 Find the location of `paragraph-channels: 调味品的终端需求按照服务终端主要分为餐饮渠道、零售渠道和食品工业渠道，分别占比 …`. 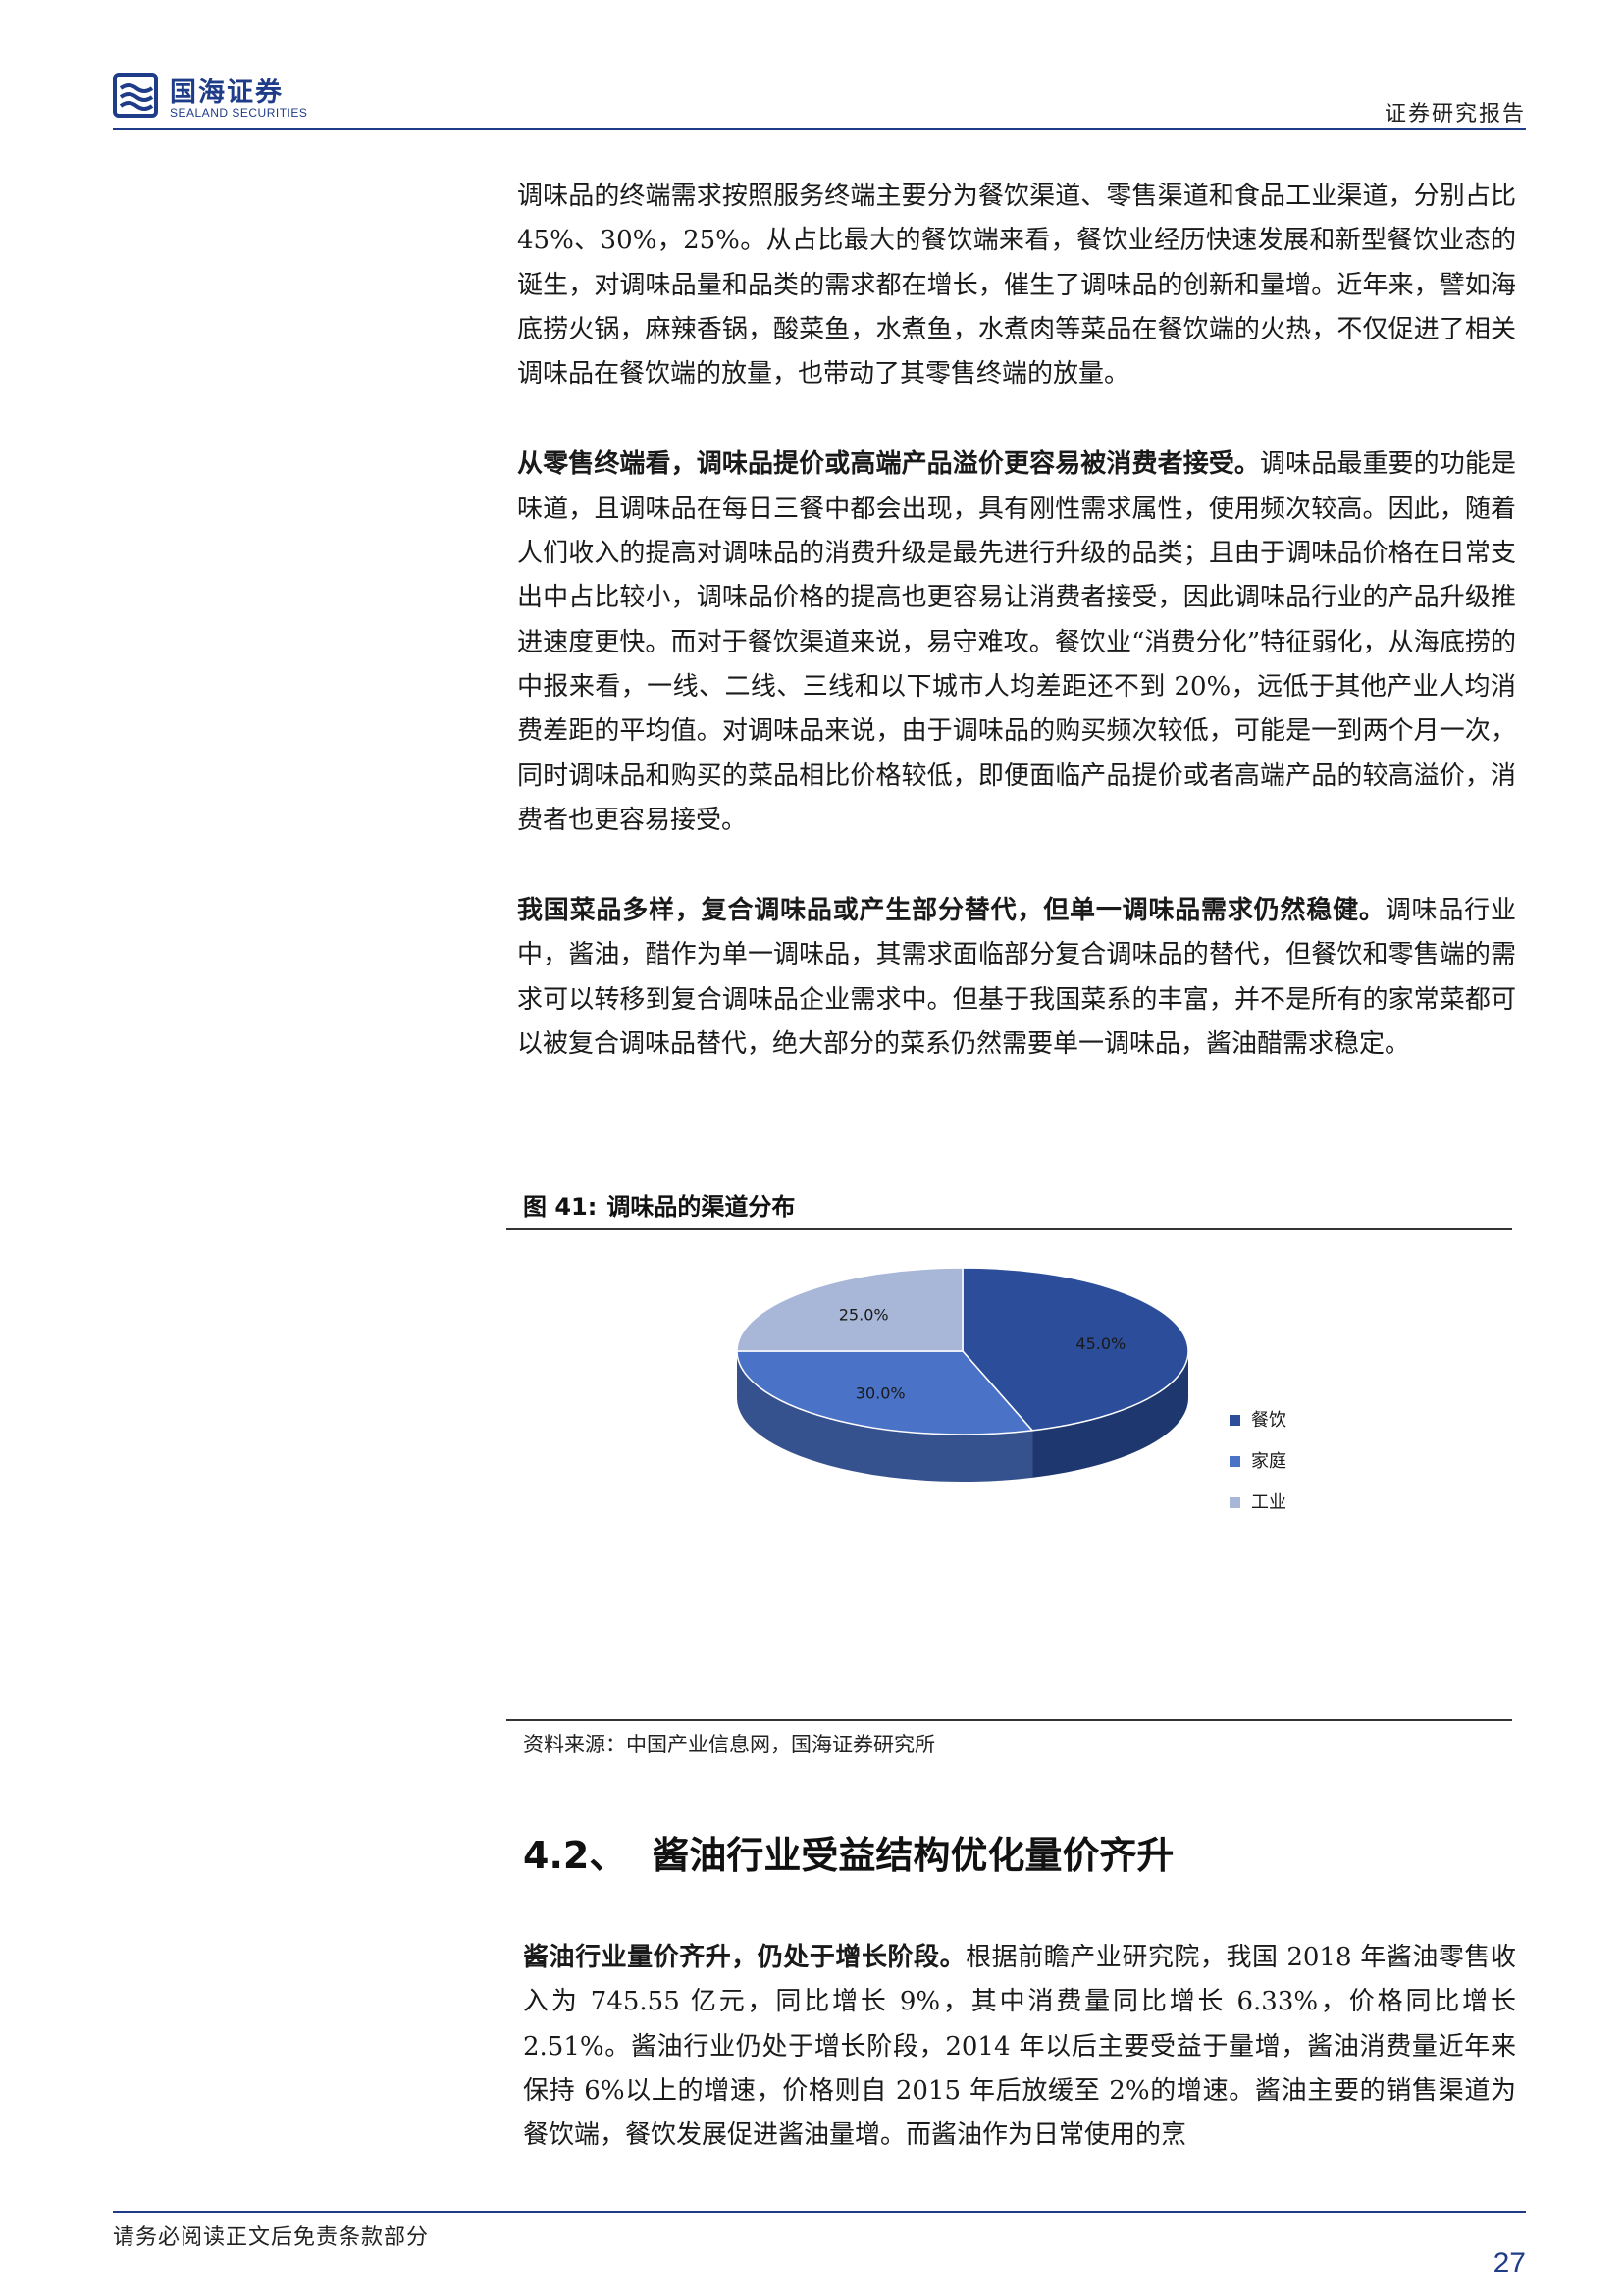

paragraph-channels: 调味品的终端需求按照服务终端主要分为餐饮渠道、零售渠道和食品工业渠道，分别占比 … is located at coordinates (1016, 285).